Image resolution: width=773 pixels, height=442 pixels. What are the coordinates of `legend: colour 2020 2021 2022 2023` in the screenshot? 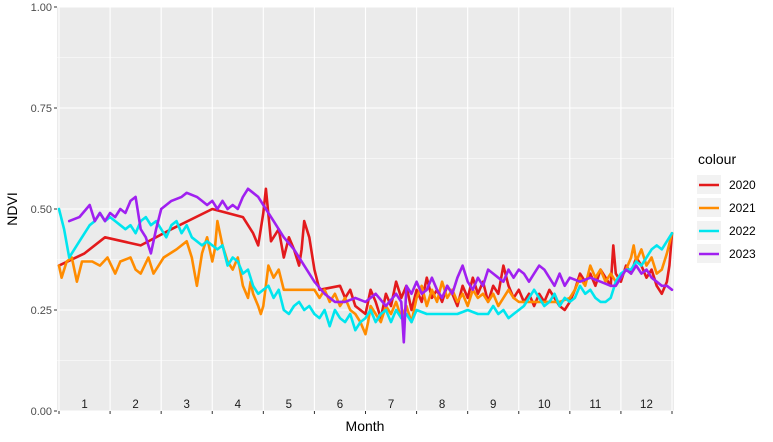 It's located at (726, 207).